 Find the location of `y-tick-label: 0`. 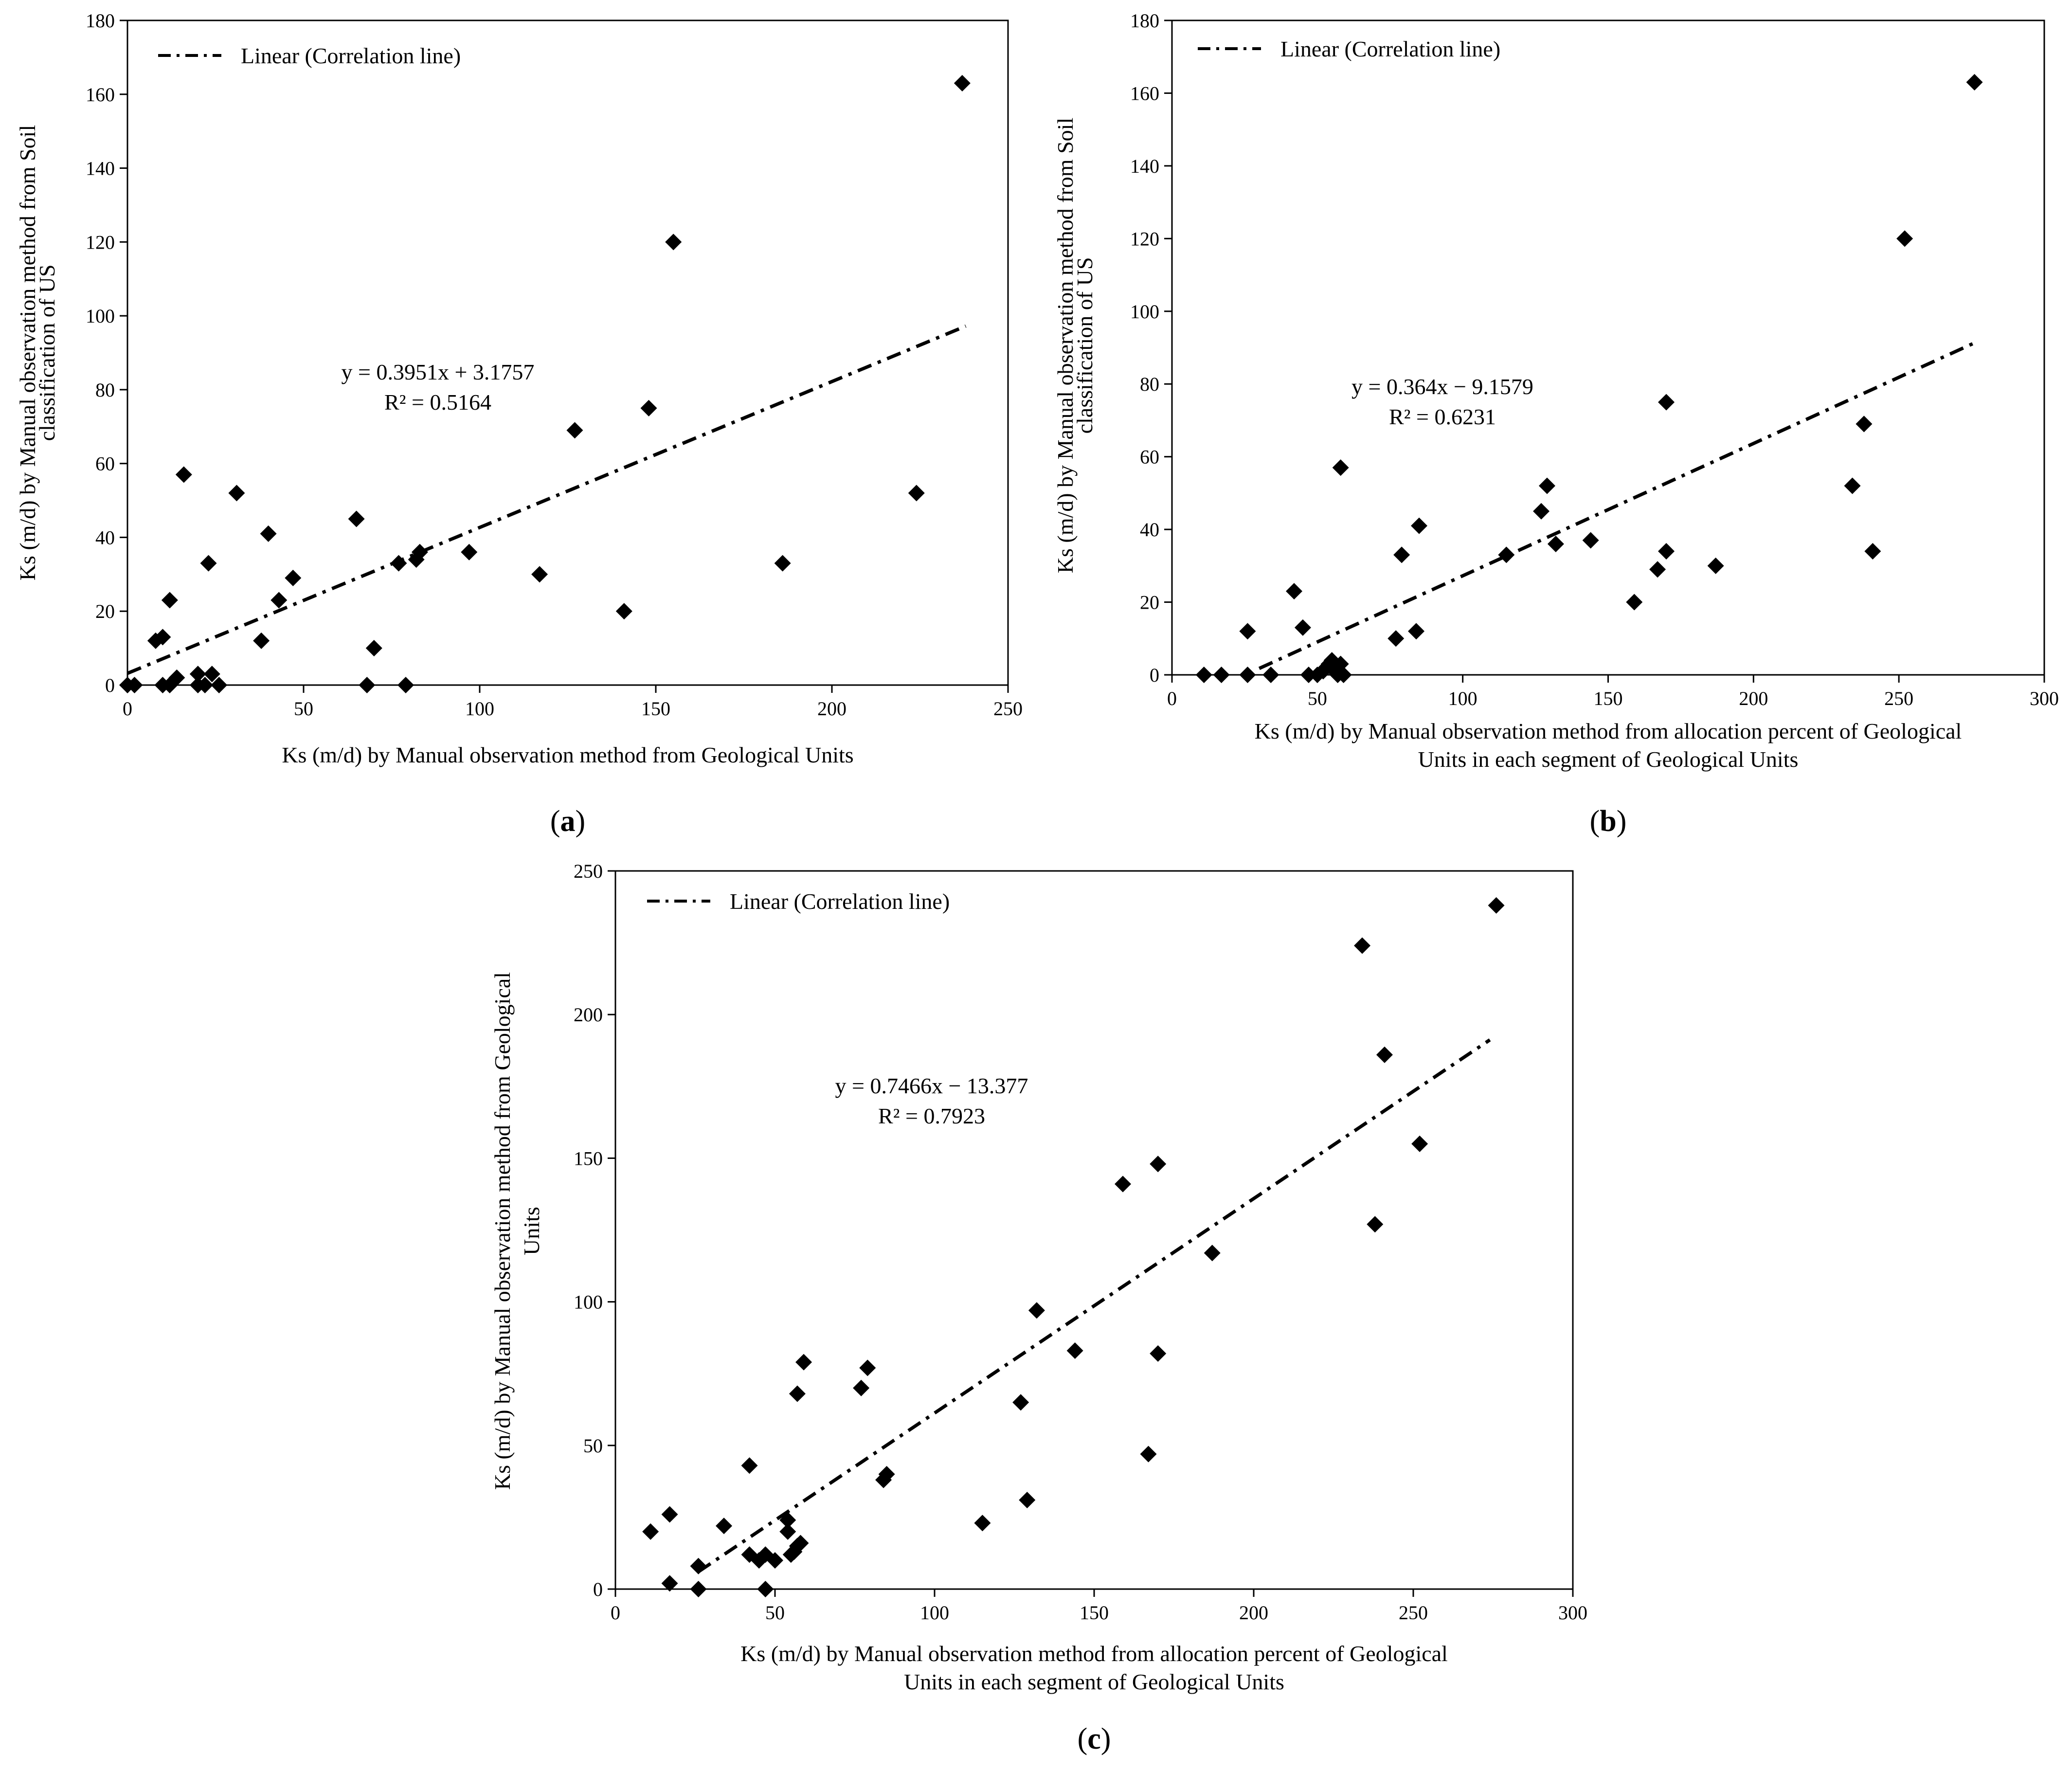

y-tick-label: 0 is located at coordinates (110, 685).